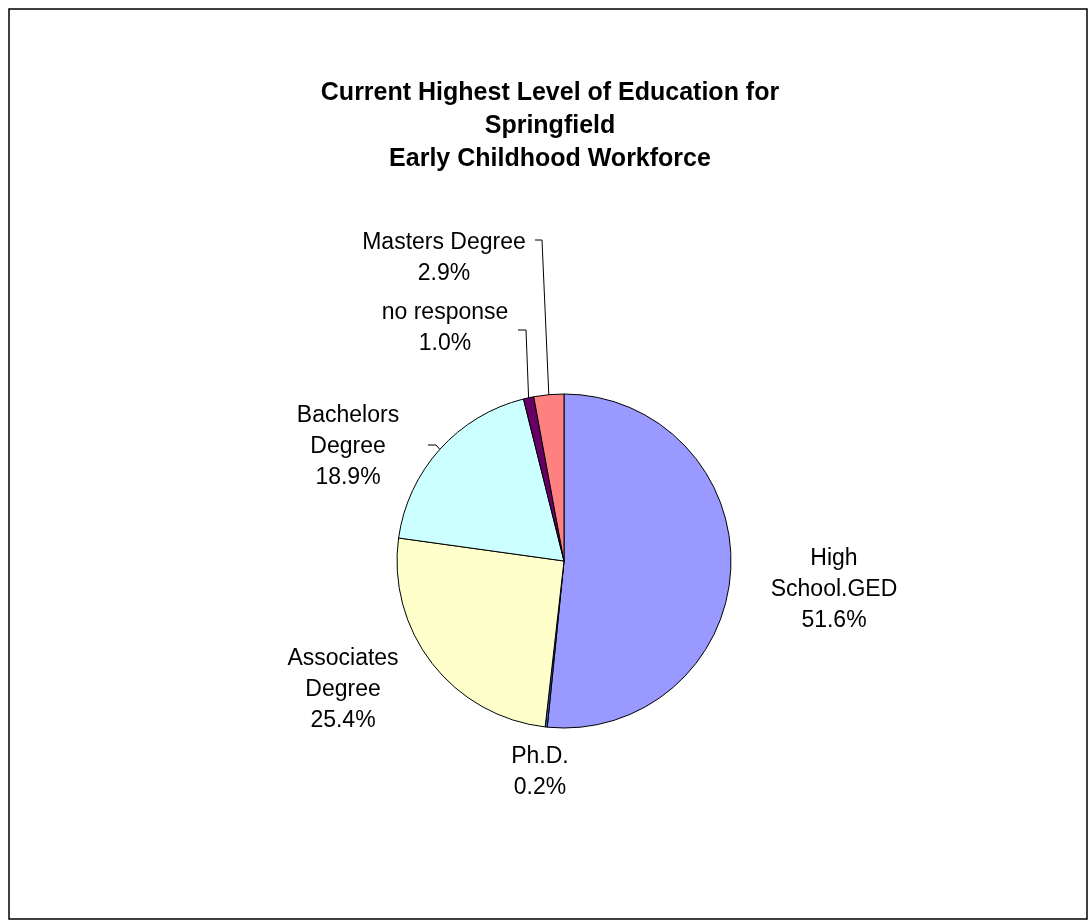 Image resolution: width=1089 pixels, height=921 pixels. I want to click on slice-label: no response, so click(445, 310).